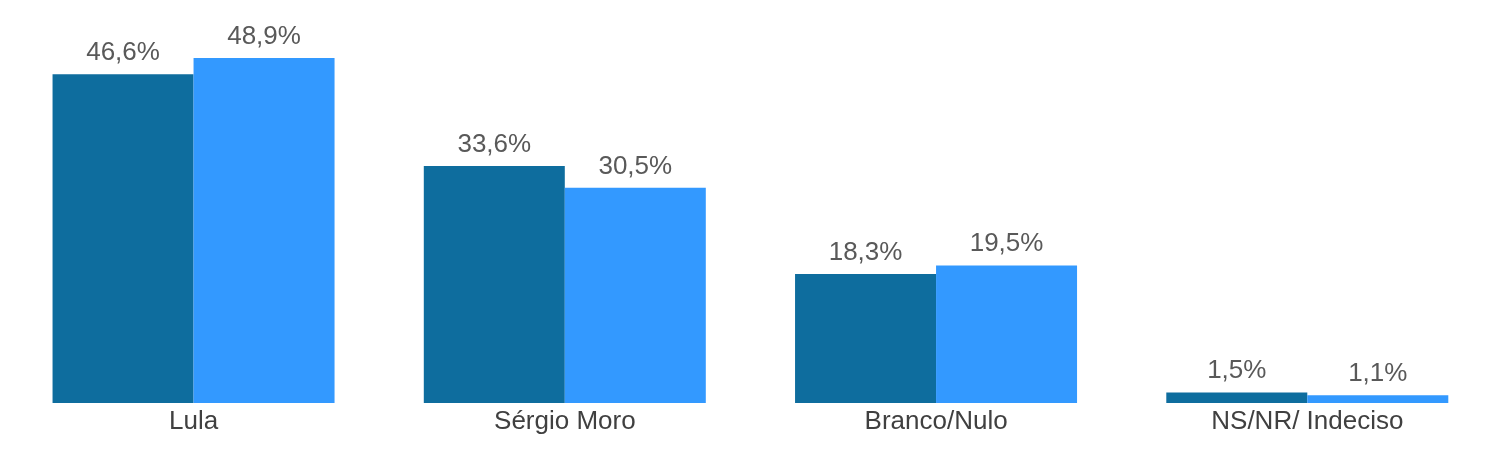 Image resolution: width=1501 pixels, height=458 pixels. Describe the element at coordinates (635, 164) in the screenshot. I see `data-label: 30,5%` at that location.